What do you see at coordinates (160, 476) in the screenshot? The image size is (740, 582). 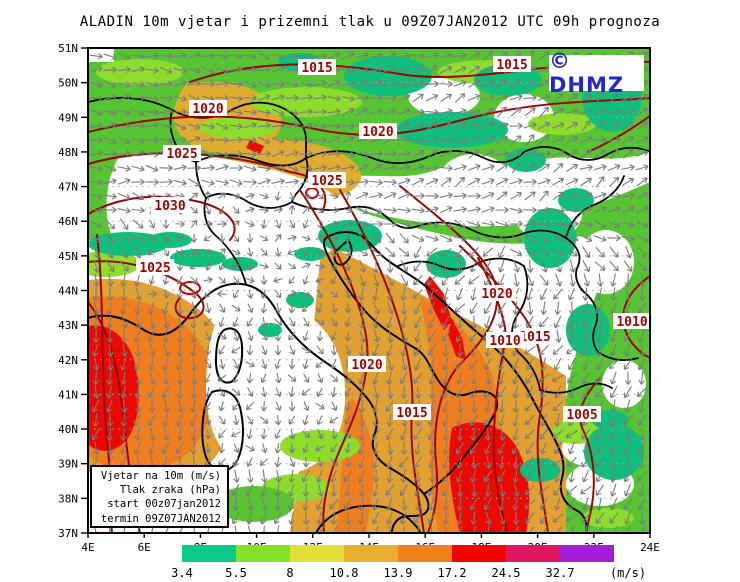 I see `info-line-variable: Vjetar na 10m (m/s)` at bounding box center [160, 476].